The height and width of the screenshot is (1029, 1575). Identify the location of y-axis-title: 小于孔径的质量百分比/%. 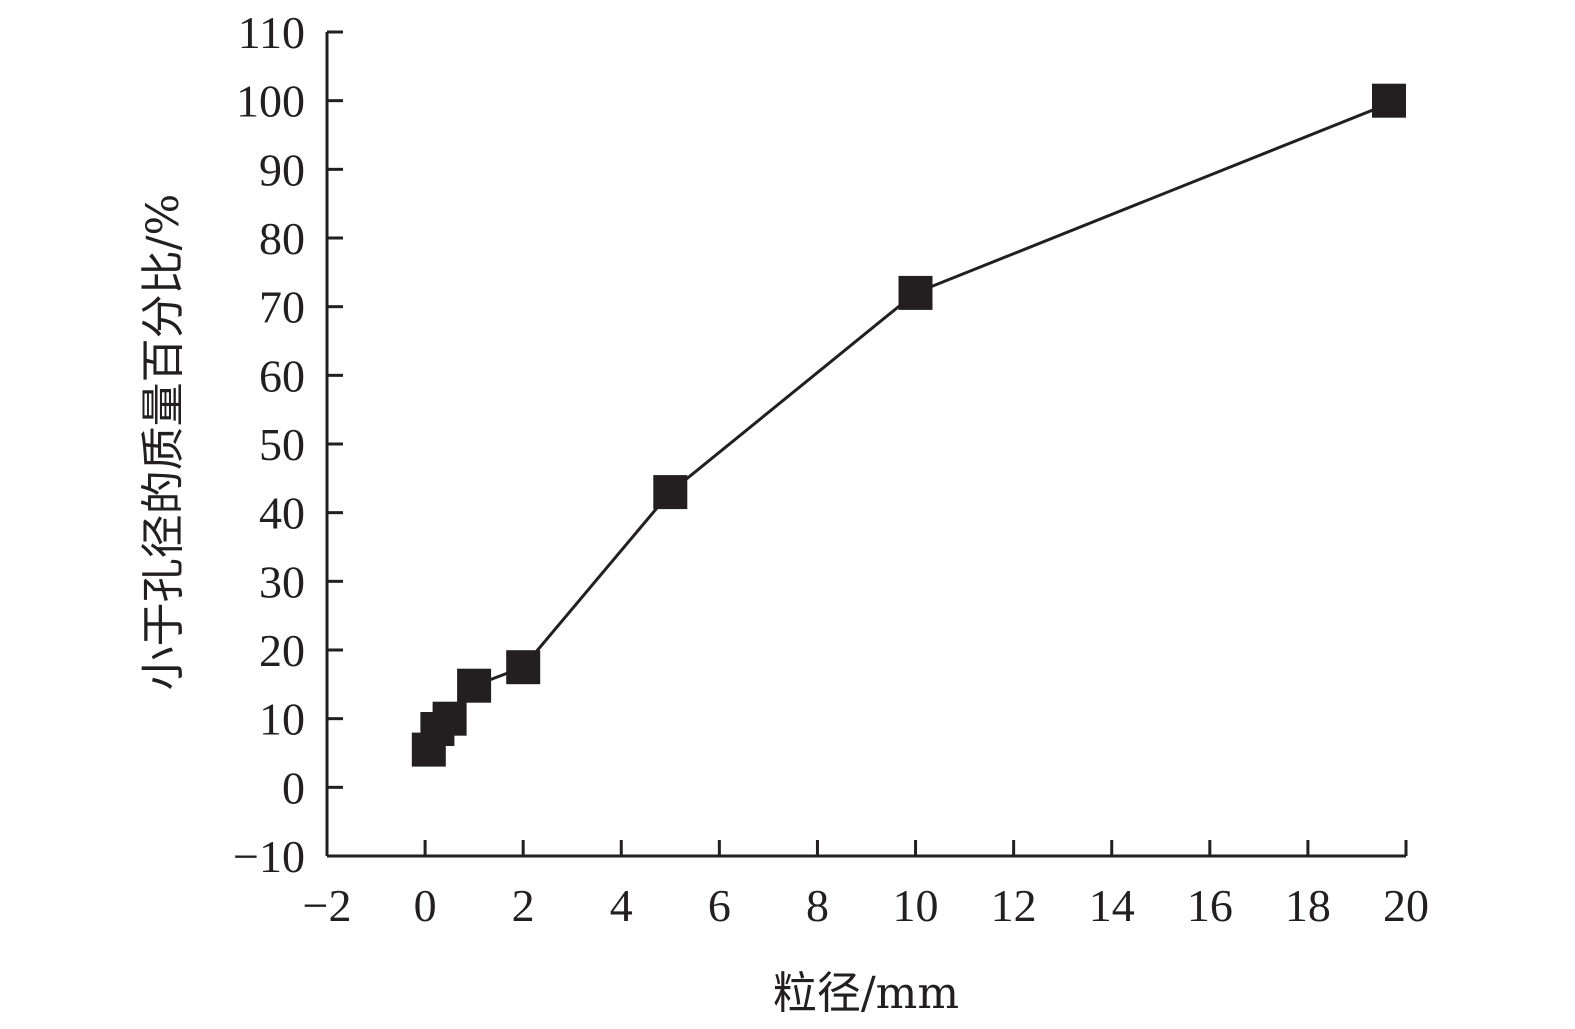
(163, 442).